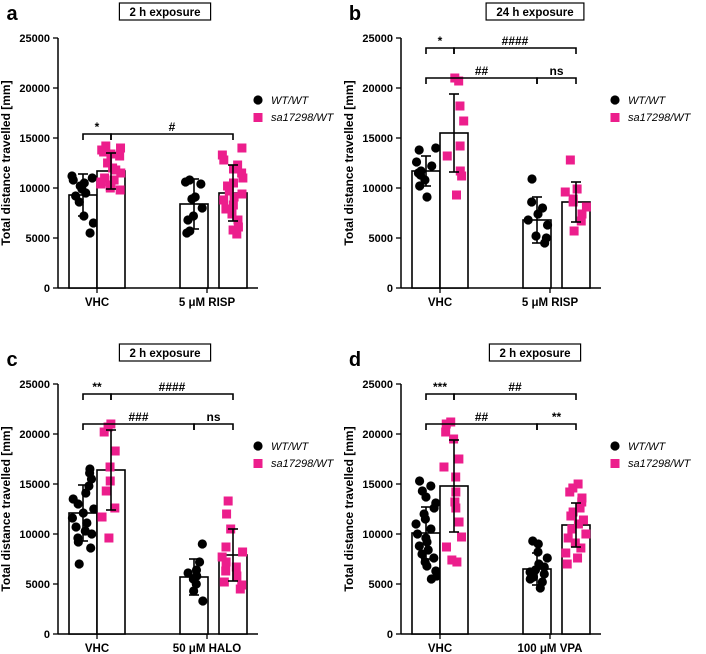 The height and width of the screenshot is (654, 706). Describe the element at coordinates (34, 39) in the screenshot. I see `y-tick-label: 25000` at that location.